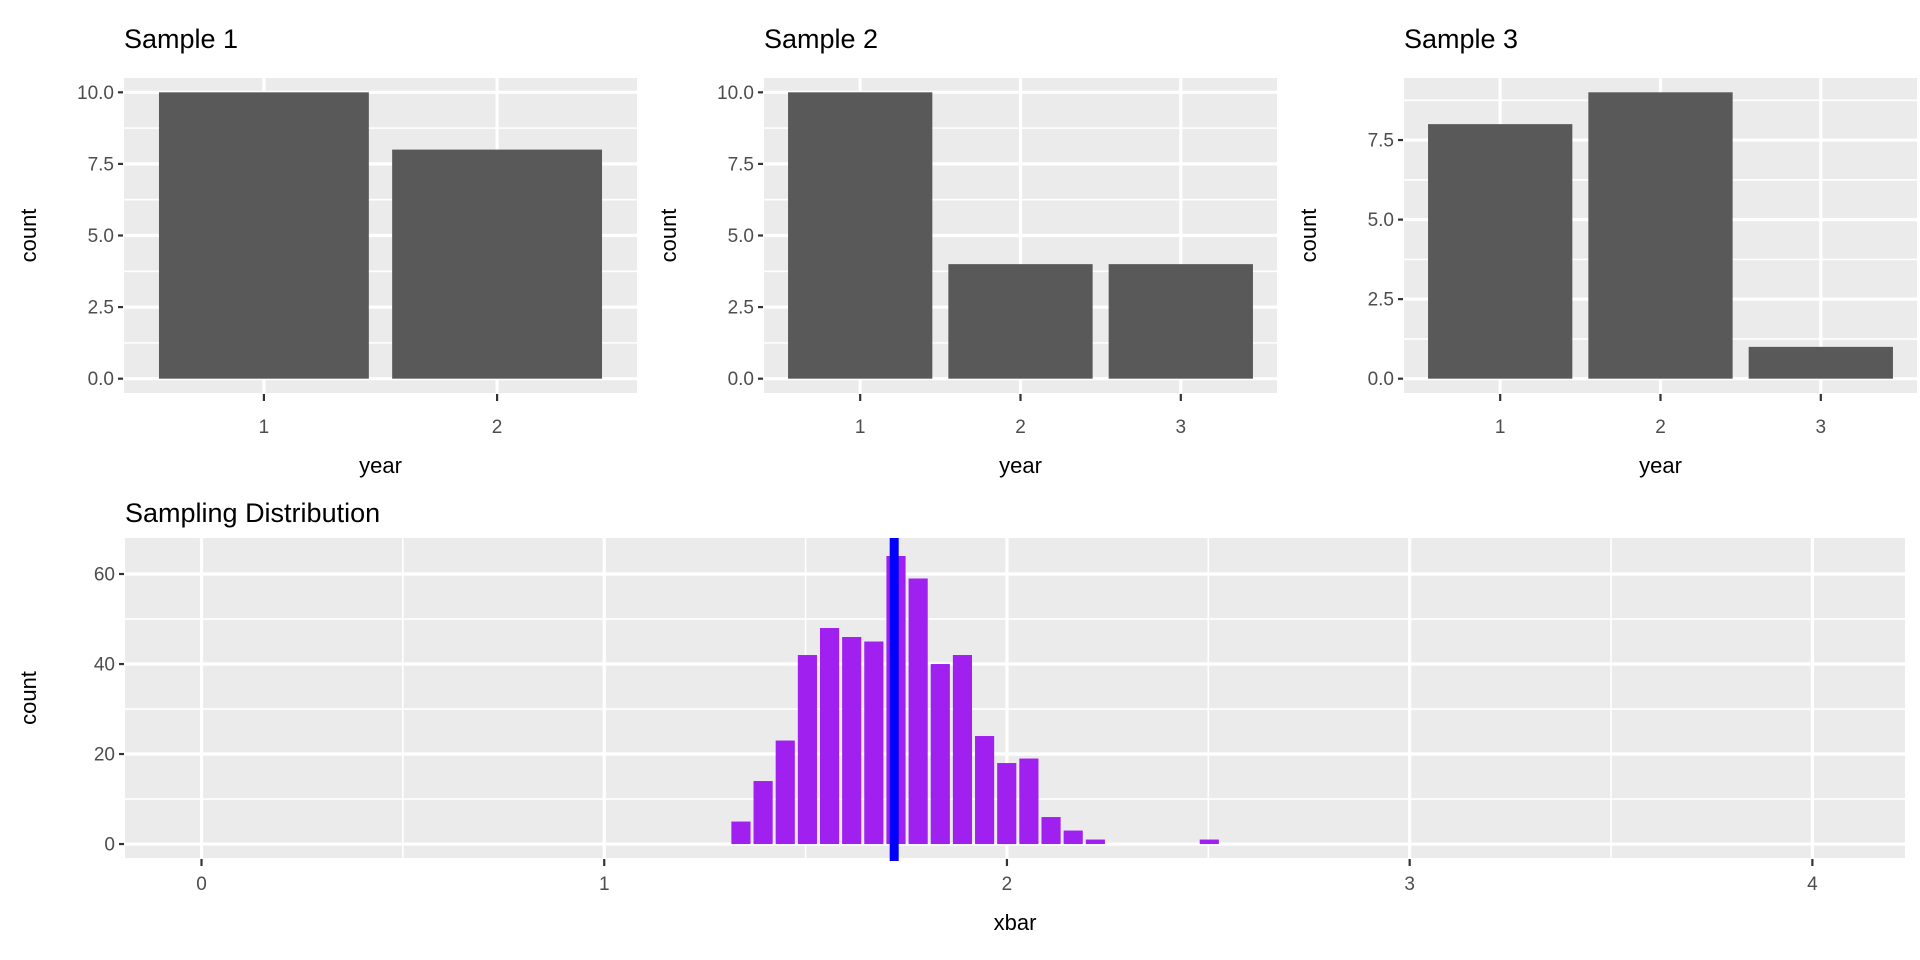 The height and width of the screenshot is (960, 1920). What do you see at coordinates (1812, 884) in the screenshot?
I see `x-tick-label: 4` at bounding box center [1812, 884].